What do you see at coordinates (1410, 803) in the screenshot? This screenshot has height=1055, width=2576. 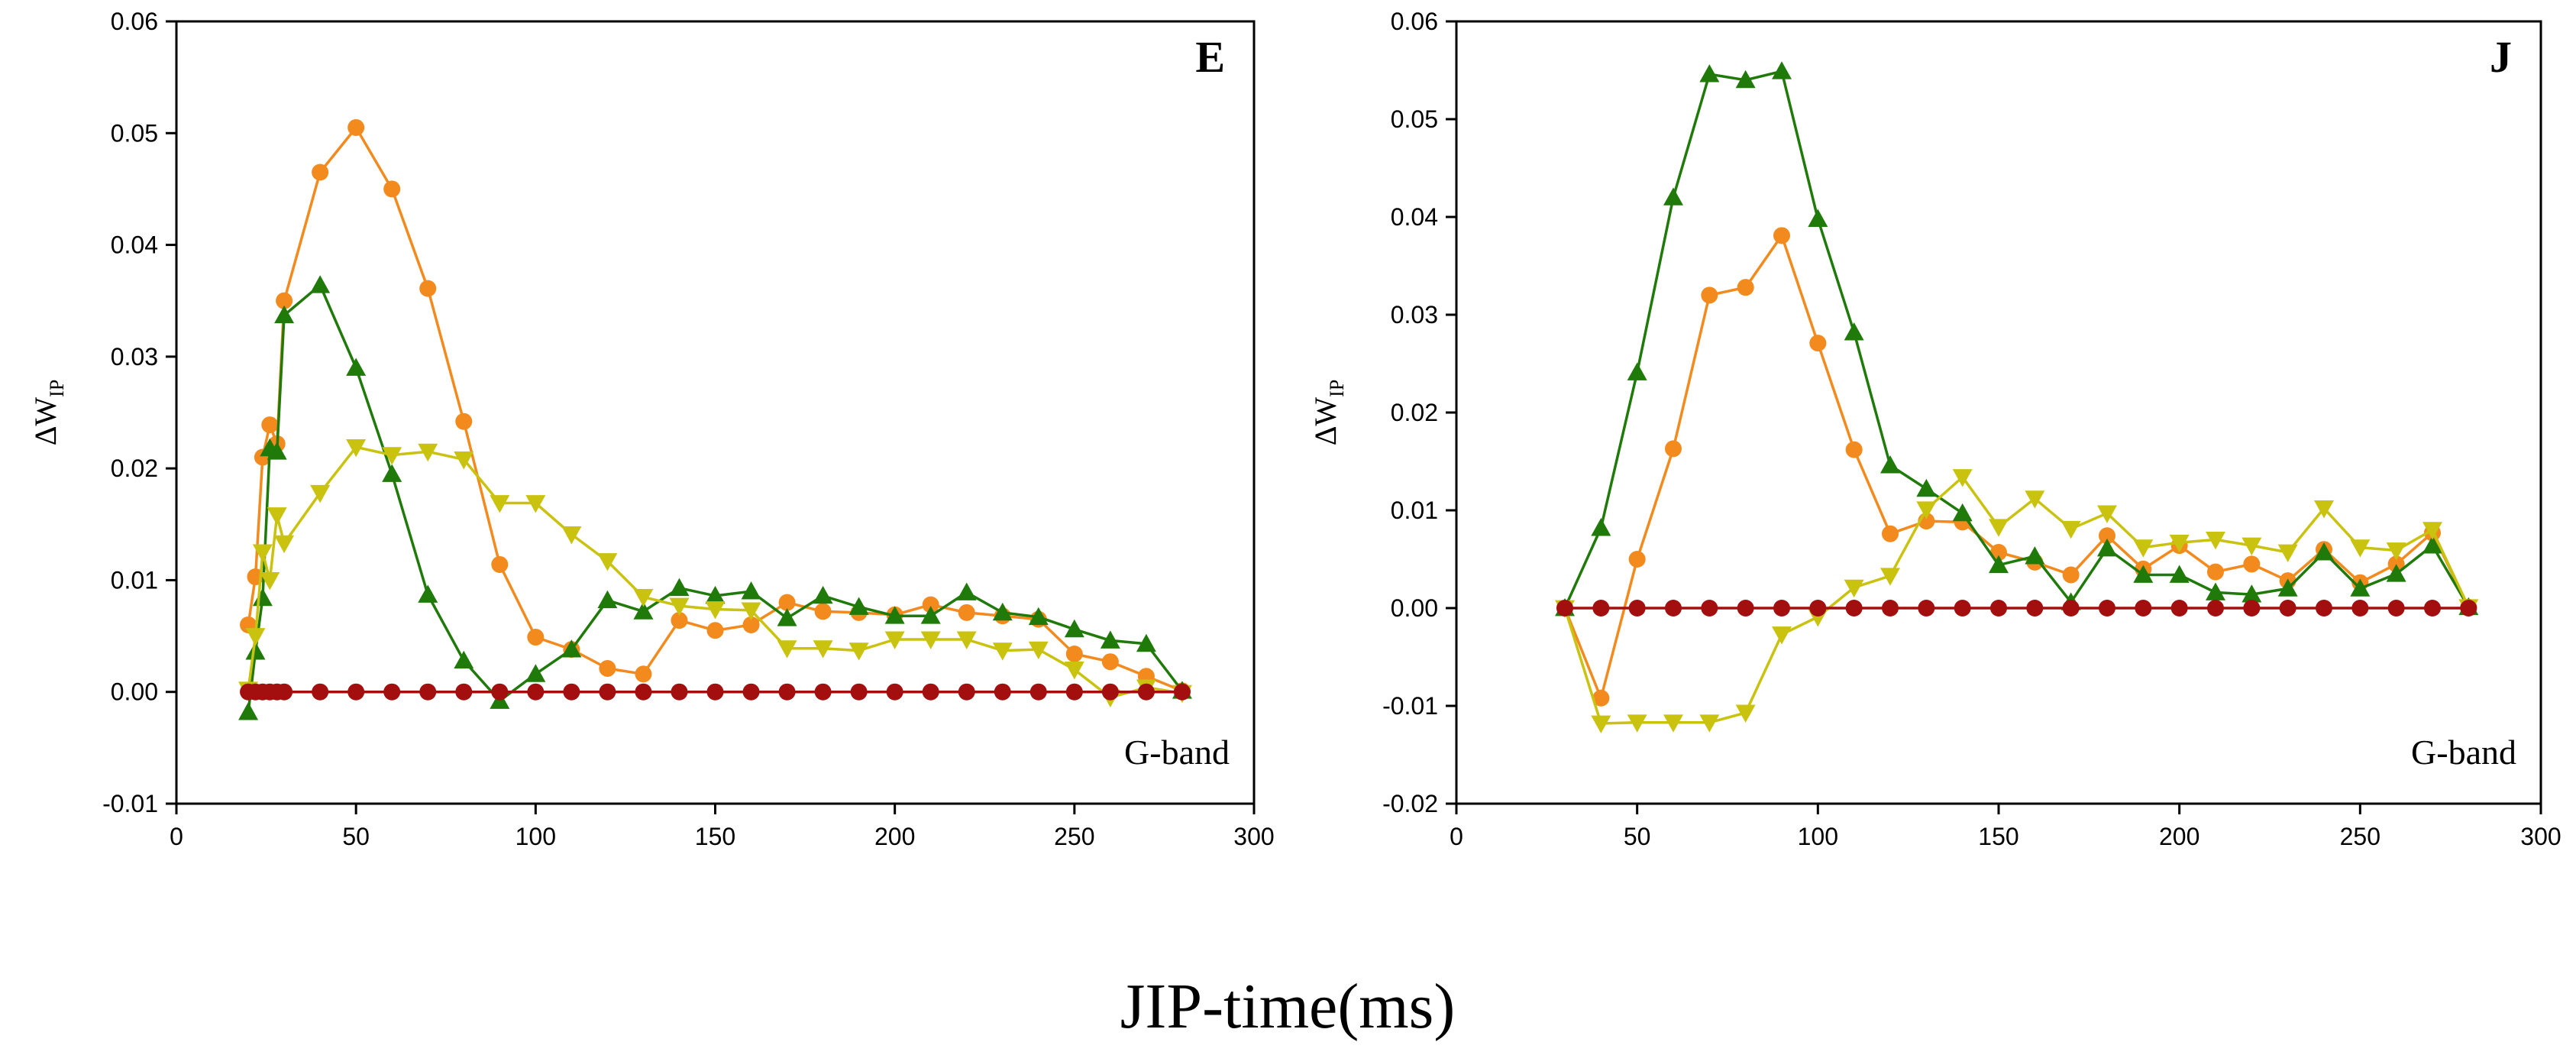 I see `y-tick-label: -0.02` at bounding box center [1410, 803].